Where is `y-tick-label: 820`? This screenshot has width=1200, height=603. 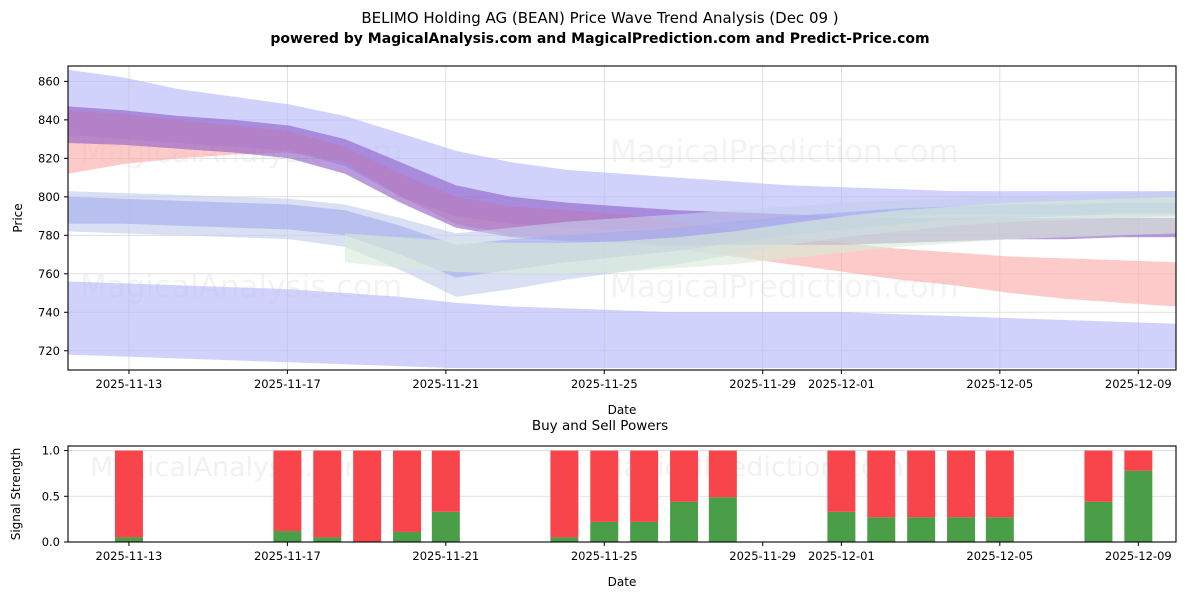 y-tick-label: 820 is located at coordinates (49, 158).